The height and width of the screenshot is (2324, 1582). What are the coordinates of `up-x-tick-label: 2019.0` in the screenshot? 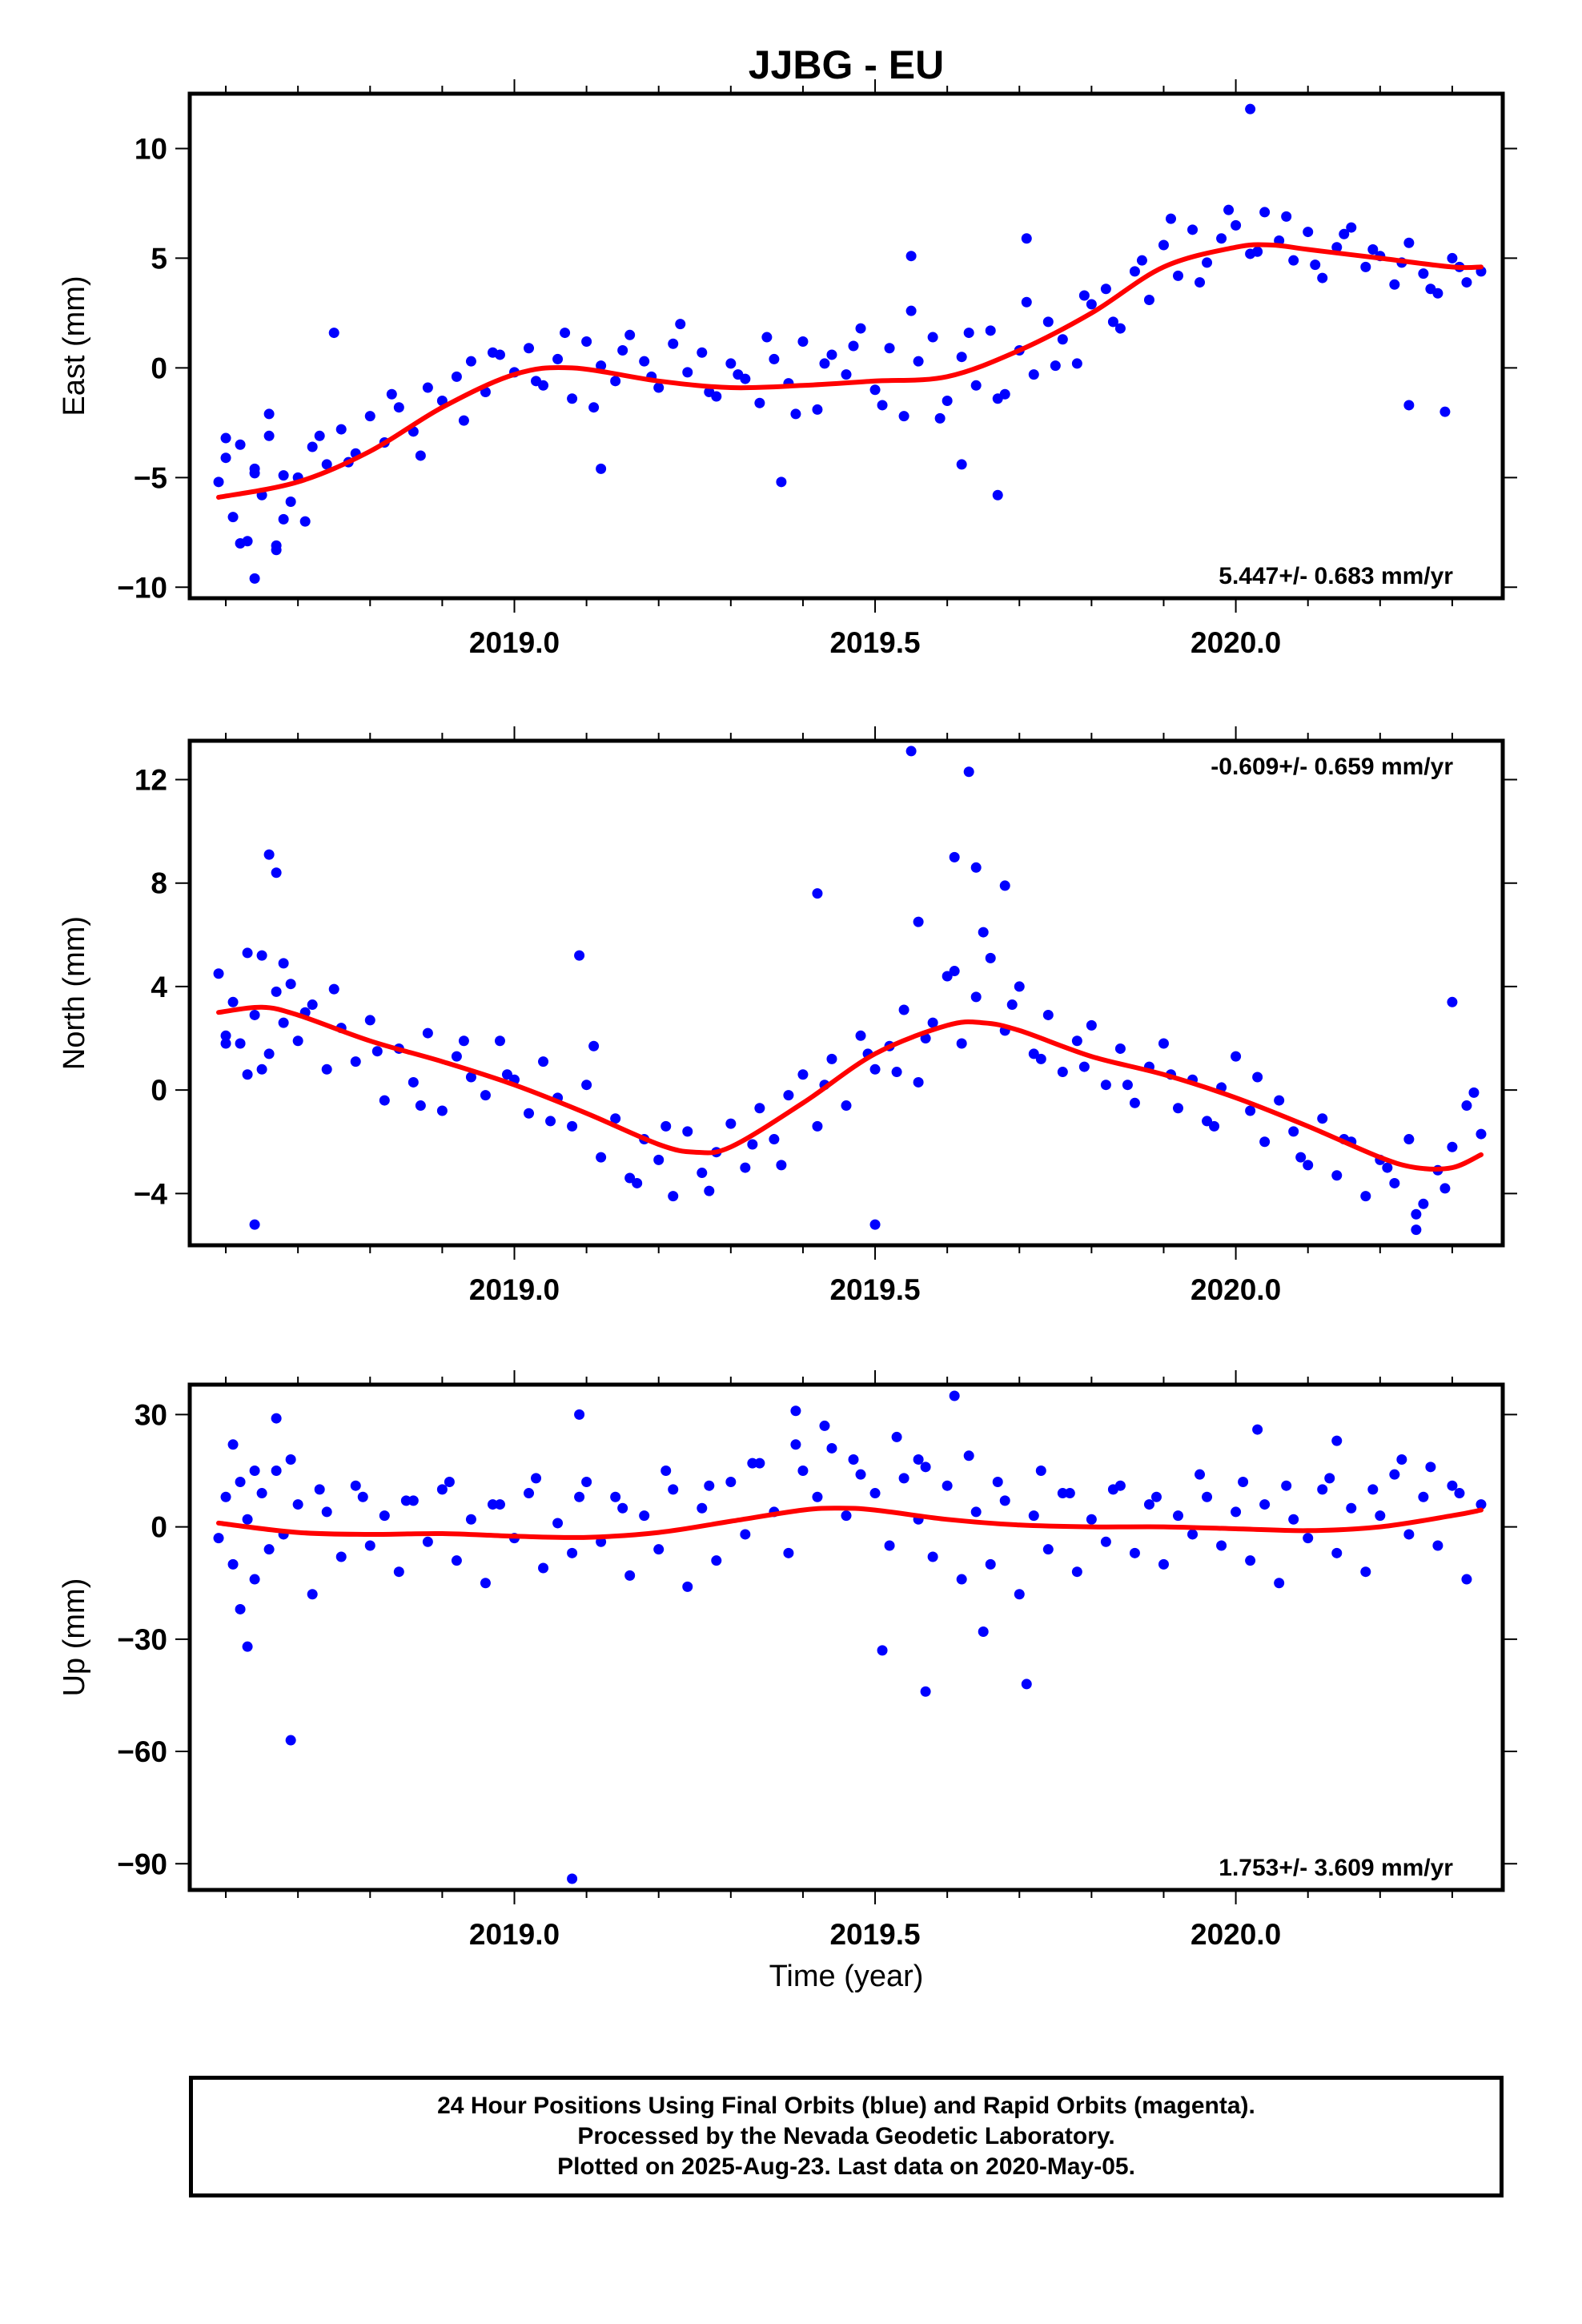 It's located at (514, 1934).